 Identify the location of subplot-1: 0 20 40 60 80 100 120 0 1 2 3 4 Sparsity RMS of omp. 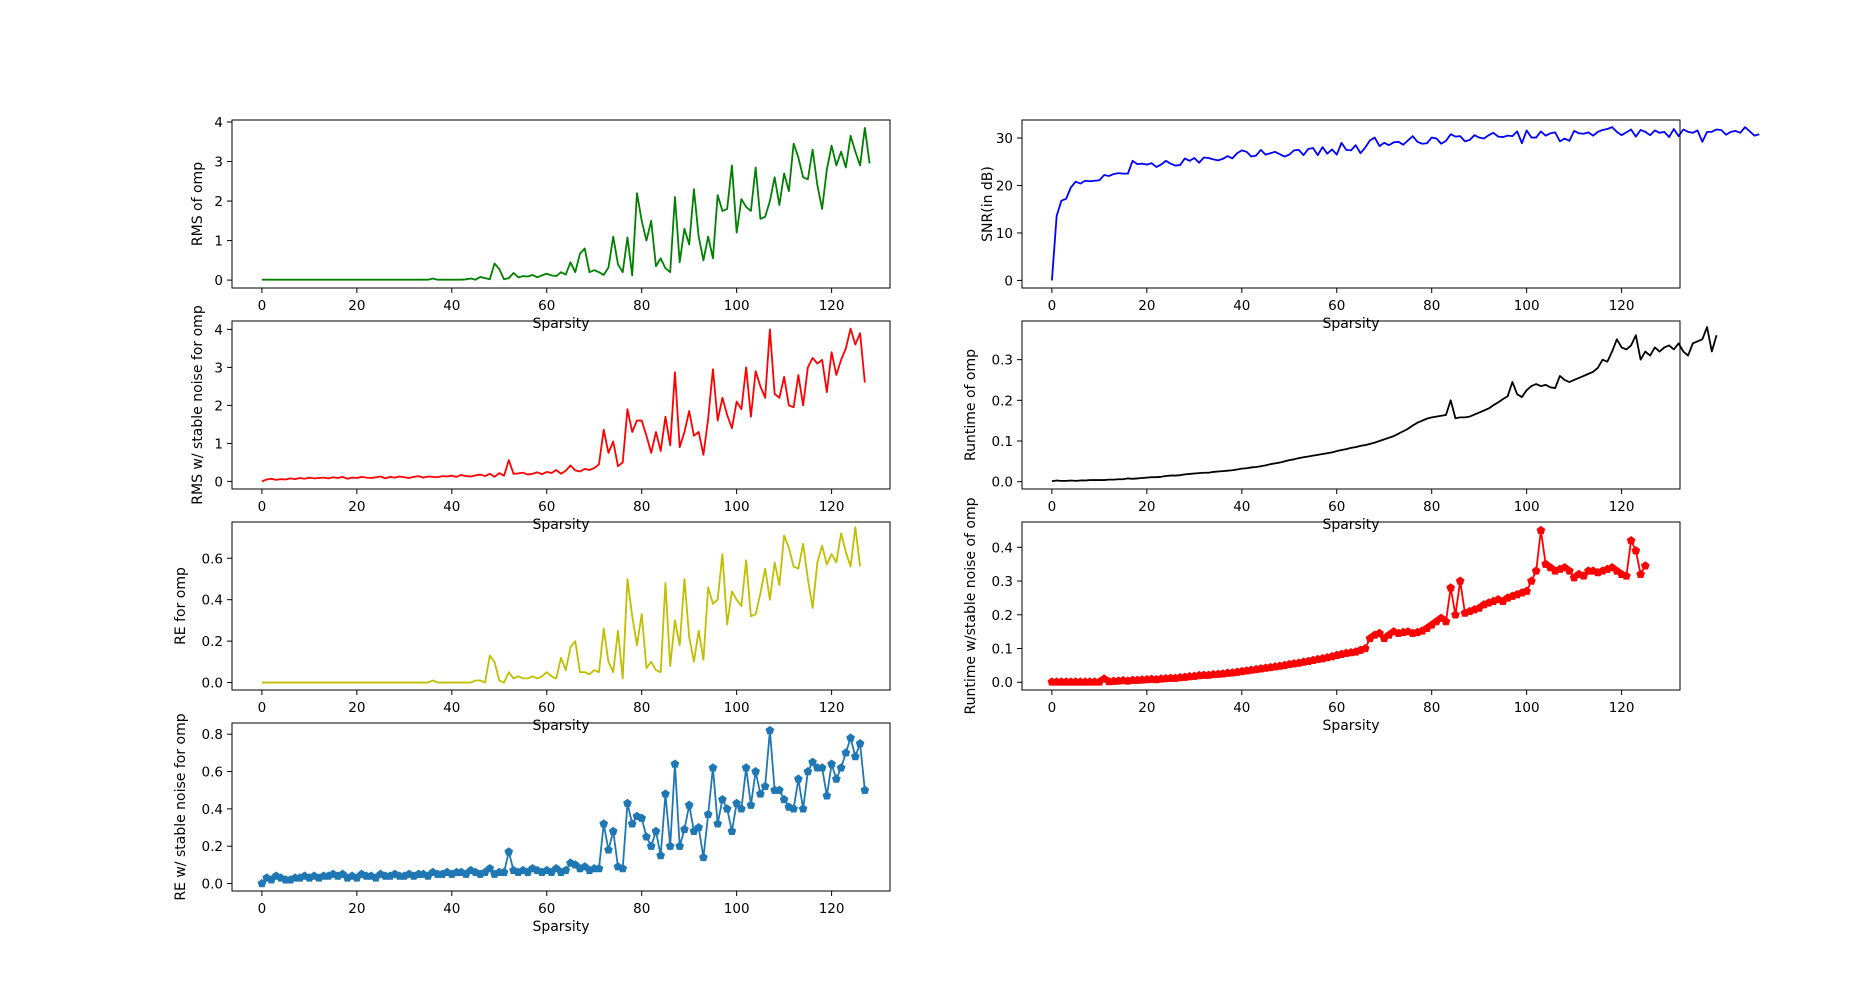
(540, 223).